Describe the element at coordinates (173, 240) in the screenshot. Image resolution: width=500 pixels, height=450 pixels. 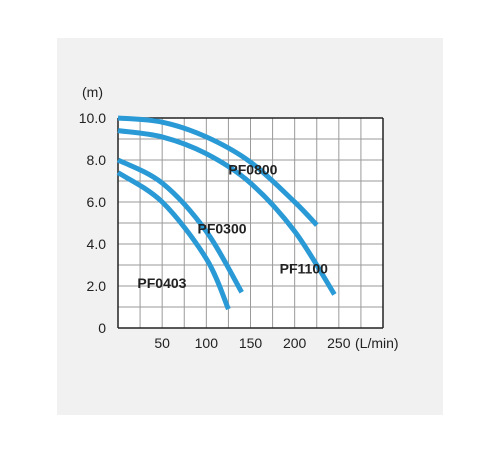
I see `series-line-pf0403` at that location.